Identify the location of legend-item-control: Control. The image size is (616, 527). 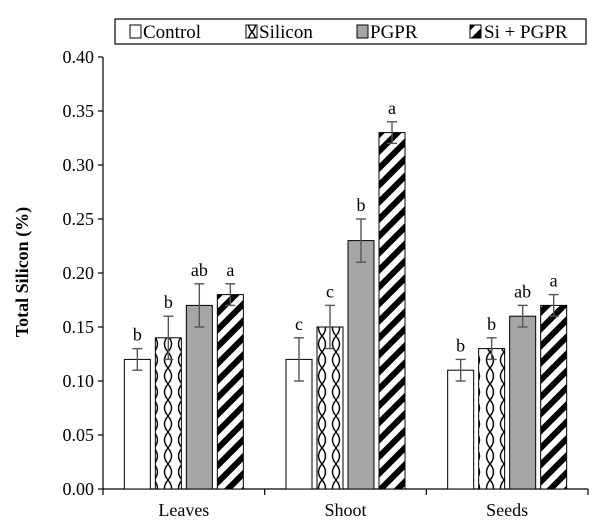
(165, 32).